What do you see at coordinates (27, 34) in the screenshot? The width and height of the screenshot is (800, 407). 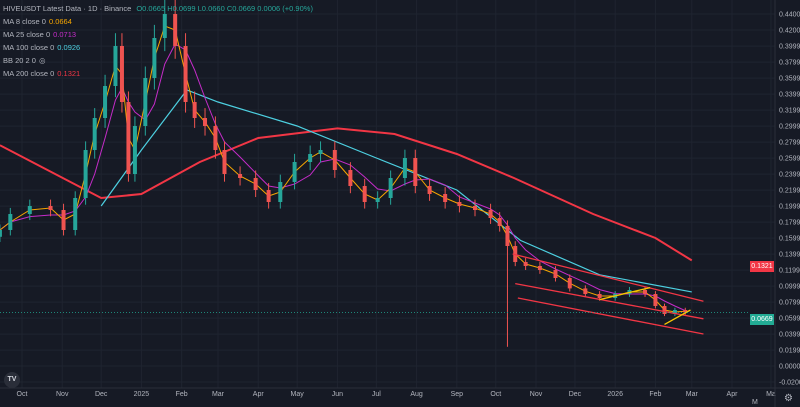 I see `indicator-label: MA 25 close 0` at bounding box center [27, 34].